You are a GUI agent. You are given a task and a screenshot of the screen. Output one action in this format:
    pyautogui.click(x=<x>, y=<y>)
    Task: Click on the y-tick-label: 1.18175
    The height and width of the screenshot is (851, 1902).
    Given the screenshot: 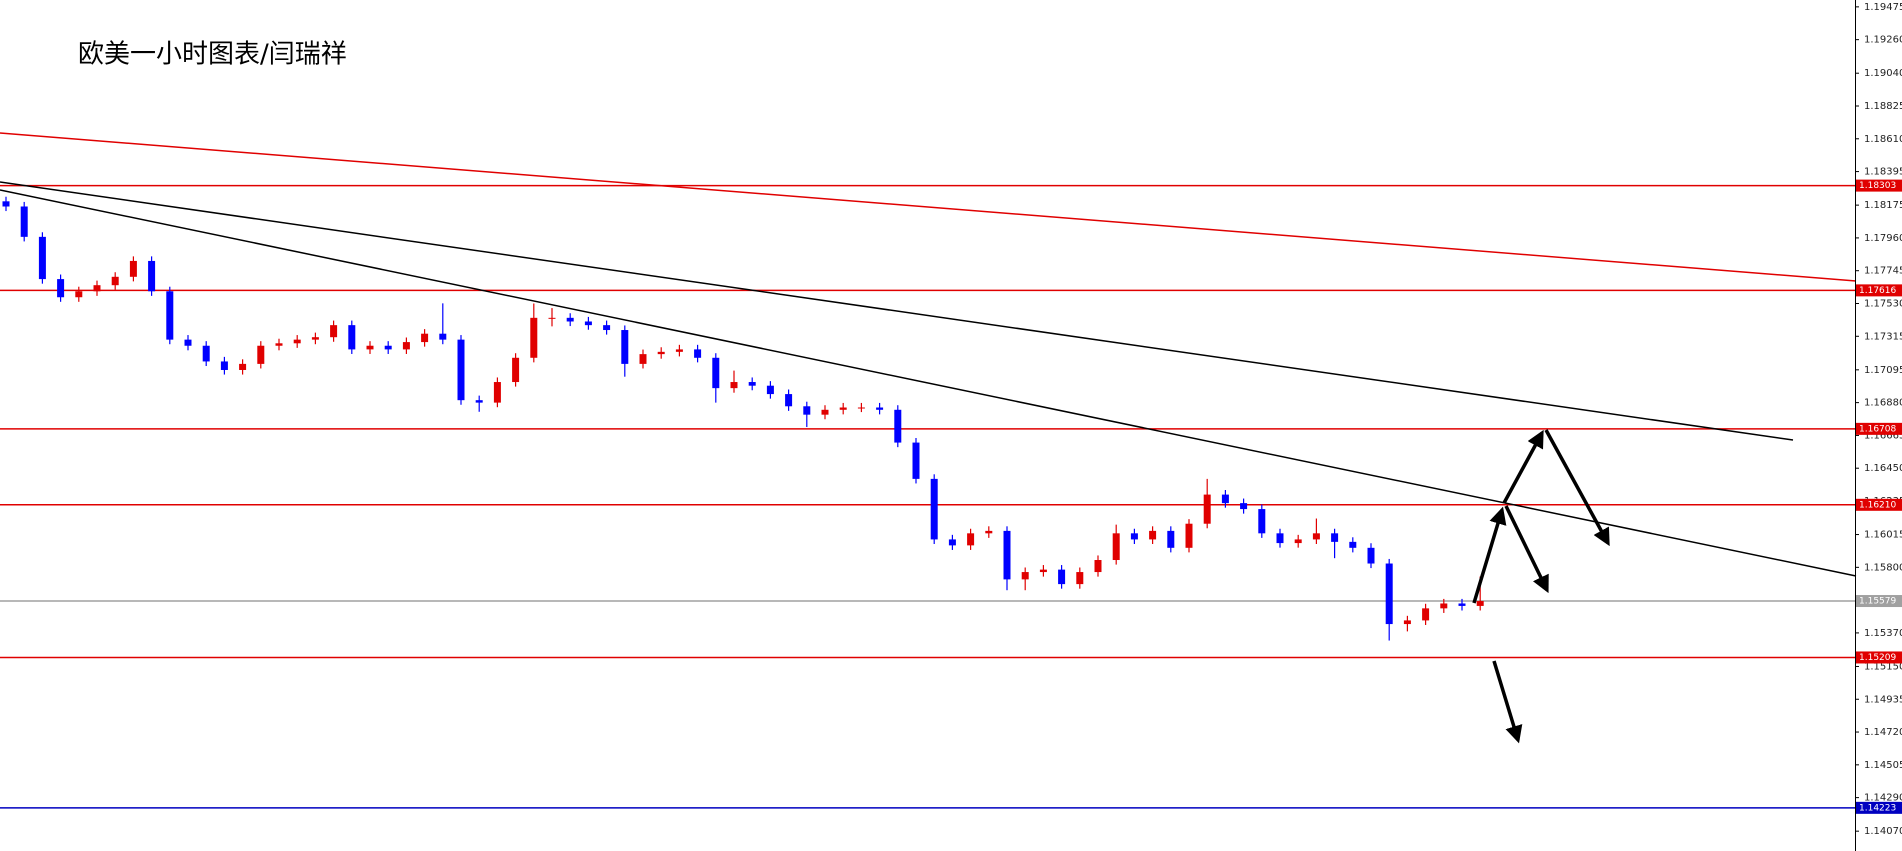 What is the action you would take?
    pyautogui.click(x=1883, y=205)
    